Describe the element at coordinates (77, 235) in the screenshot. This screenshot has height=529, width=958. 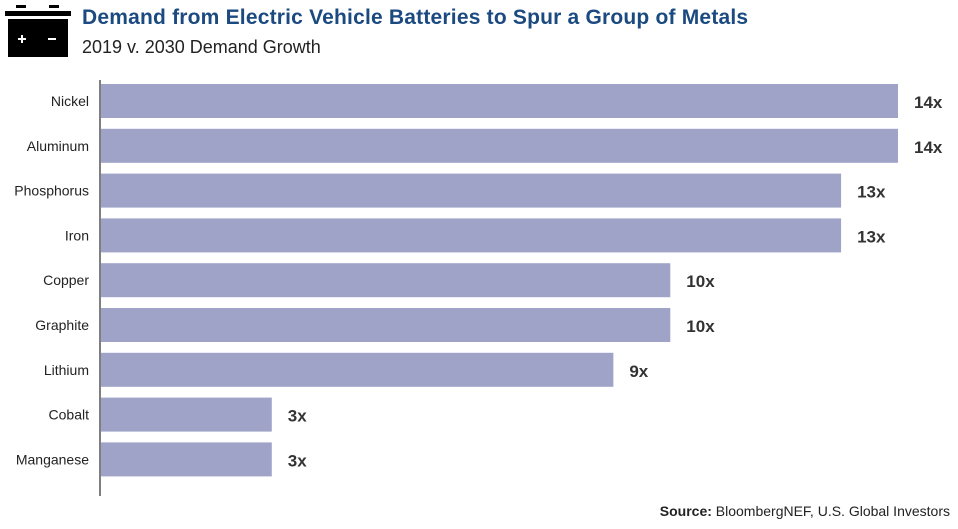
I see `category-label: Iron` at that location.